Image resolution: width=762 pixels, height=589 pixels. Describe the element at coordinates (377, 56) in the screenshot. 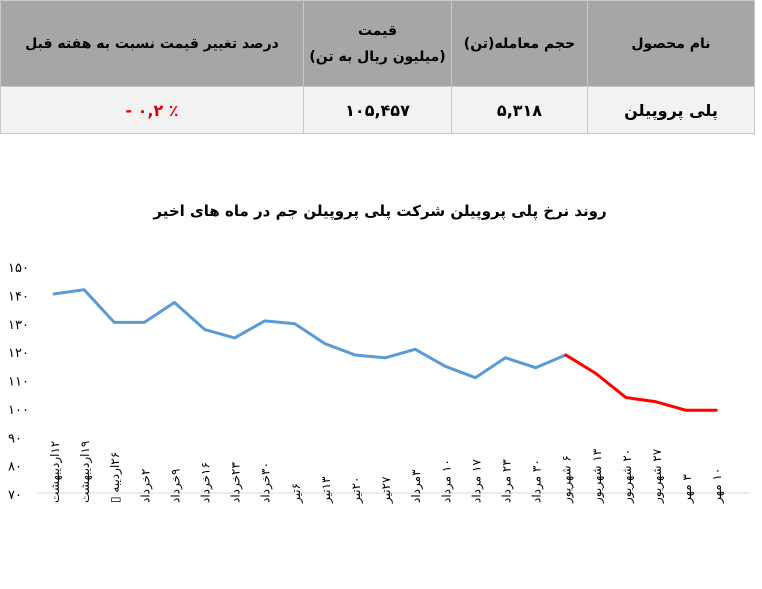

I see `header-price-unit: (میلیون ریال به تن)` at that location.